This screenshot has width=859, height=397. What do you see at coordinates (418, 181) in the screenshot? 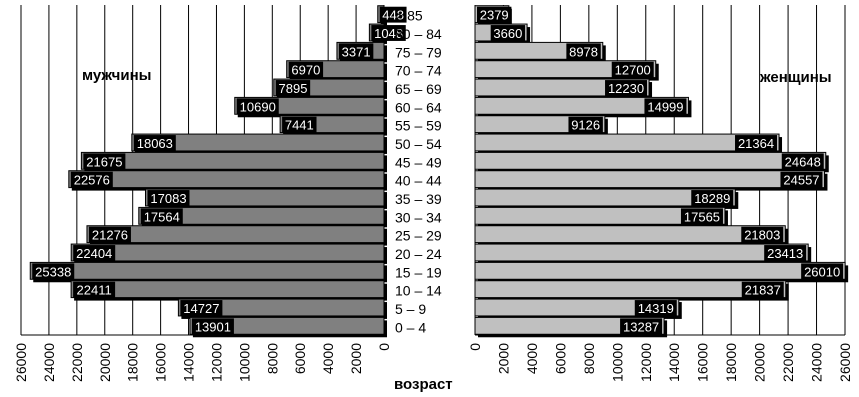
I see `age-group-label: 40 – 44` at bounding box center [418, 181].